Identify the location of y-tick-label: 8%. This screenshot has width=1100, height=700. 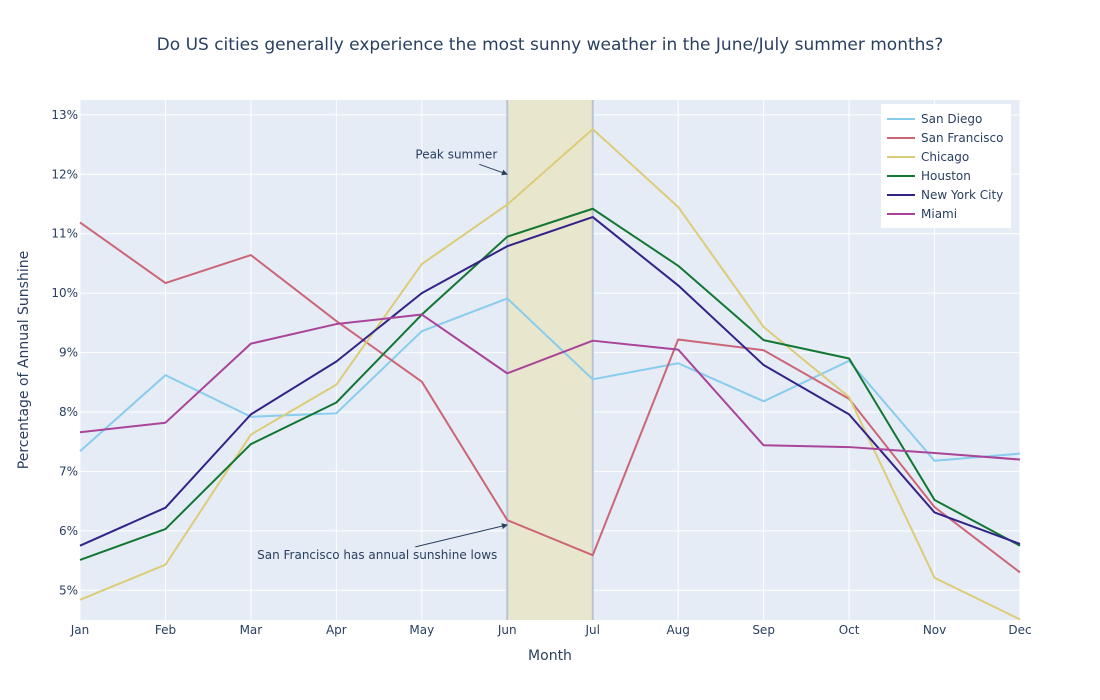
(68, 412).